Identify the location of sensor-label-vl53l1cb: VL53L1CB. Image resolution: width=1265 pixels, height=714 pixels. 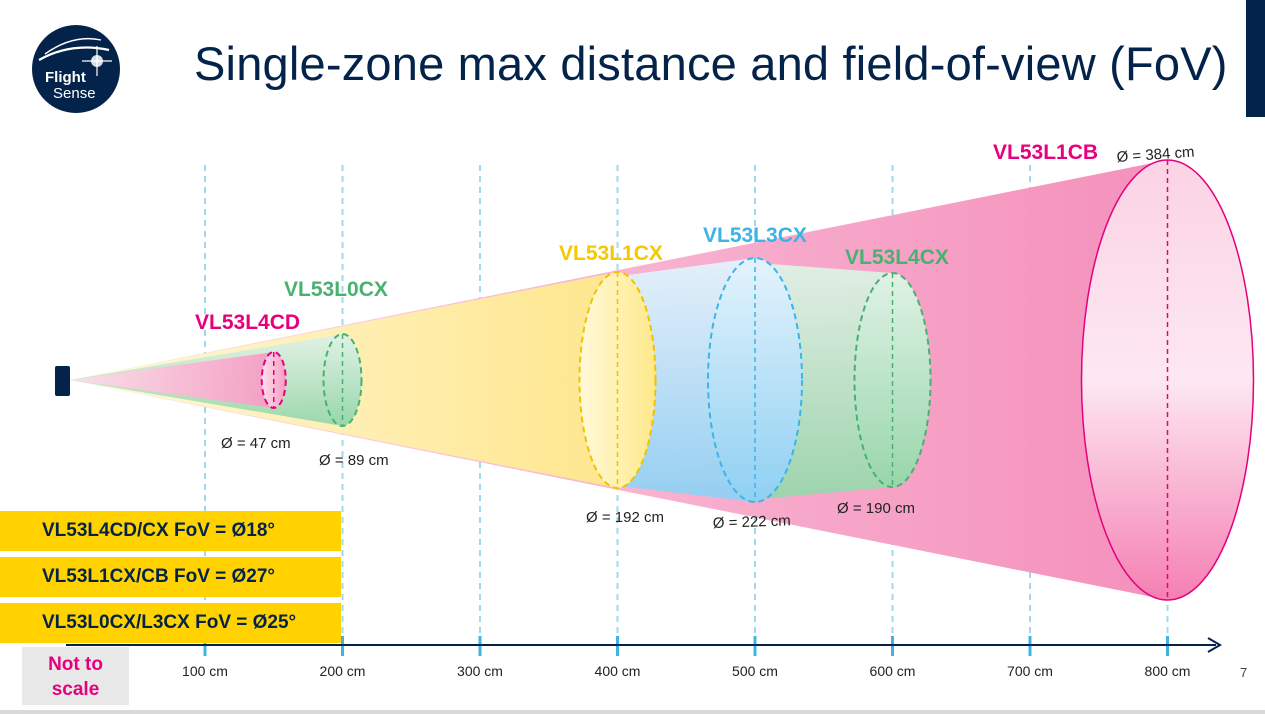
(1045, 152).